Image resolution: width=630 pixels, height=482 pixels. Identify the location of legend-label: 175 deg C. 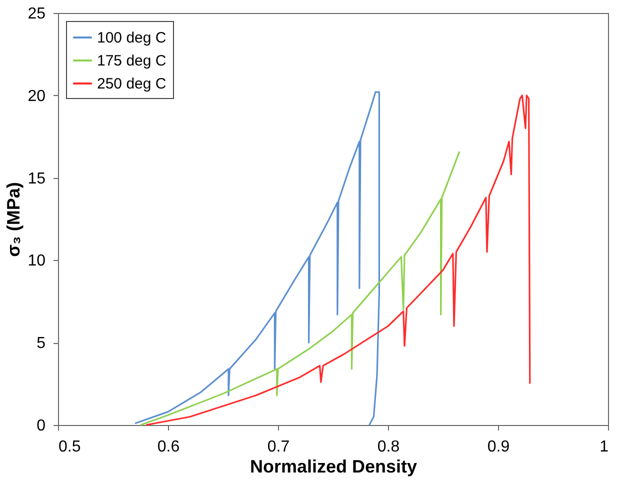
(131, 61).